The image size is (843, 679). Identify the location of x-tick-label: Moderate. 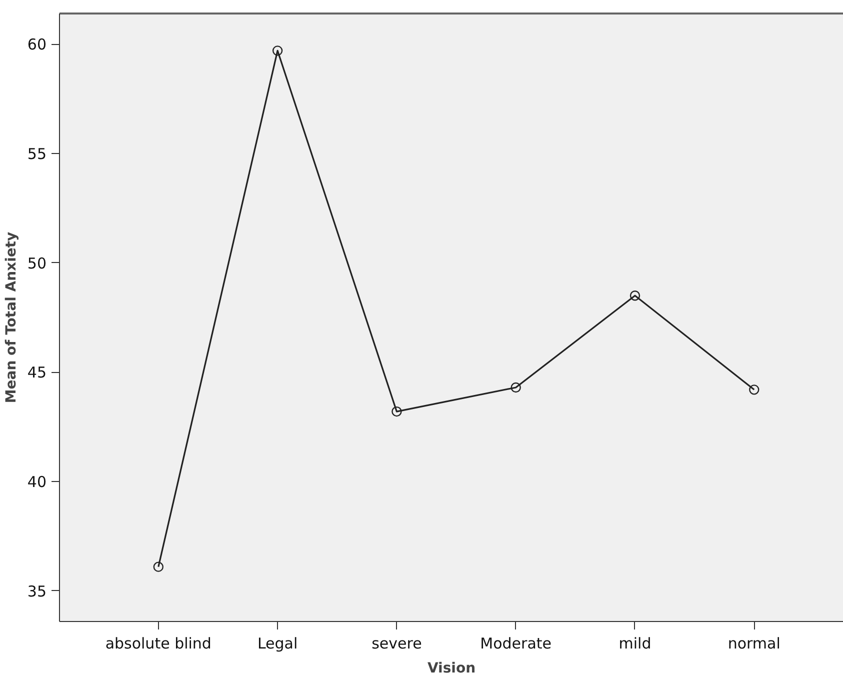
(516, 643).